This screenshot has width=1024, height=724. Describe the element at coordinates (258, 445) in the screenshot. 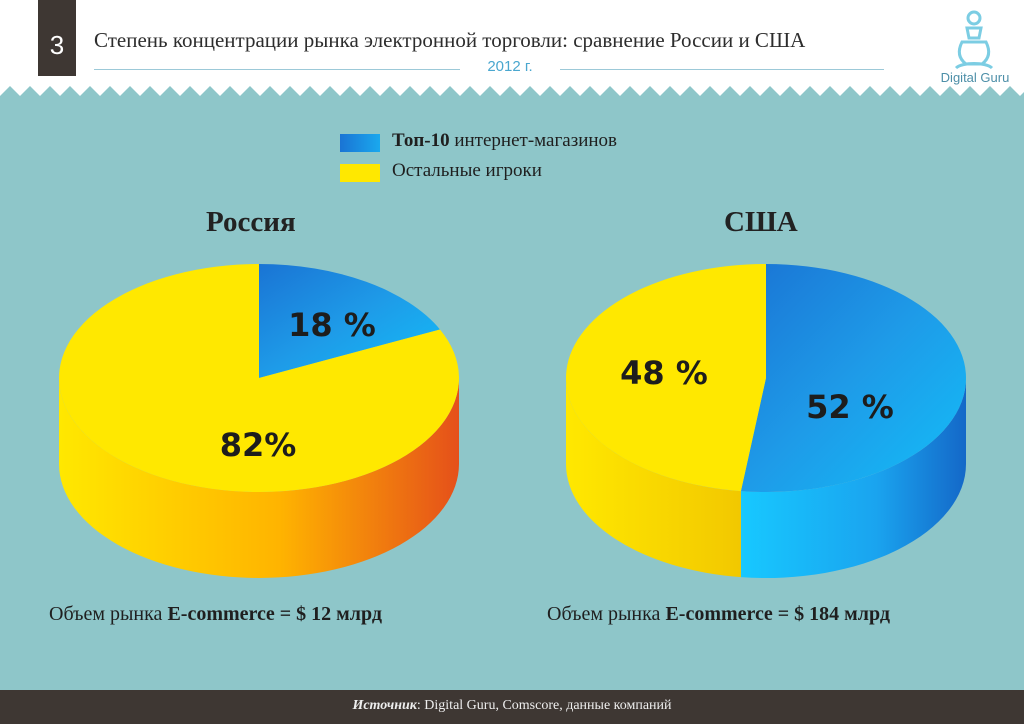

I see `slice-label-russia-1: 82%` at that location.